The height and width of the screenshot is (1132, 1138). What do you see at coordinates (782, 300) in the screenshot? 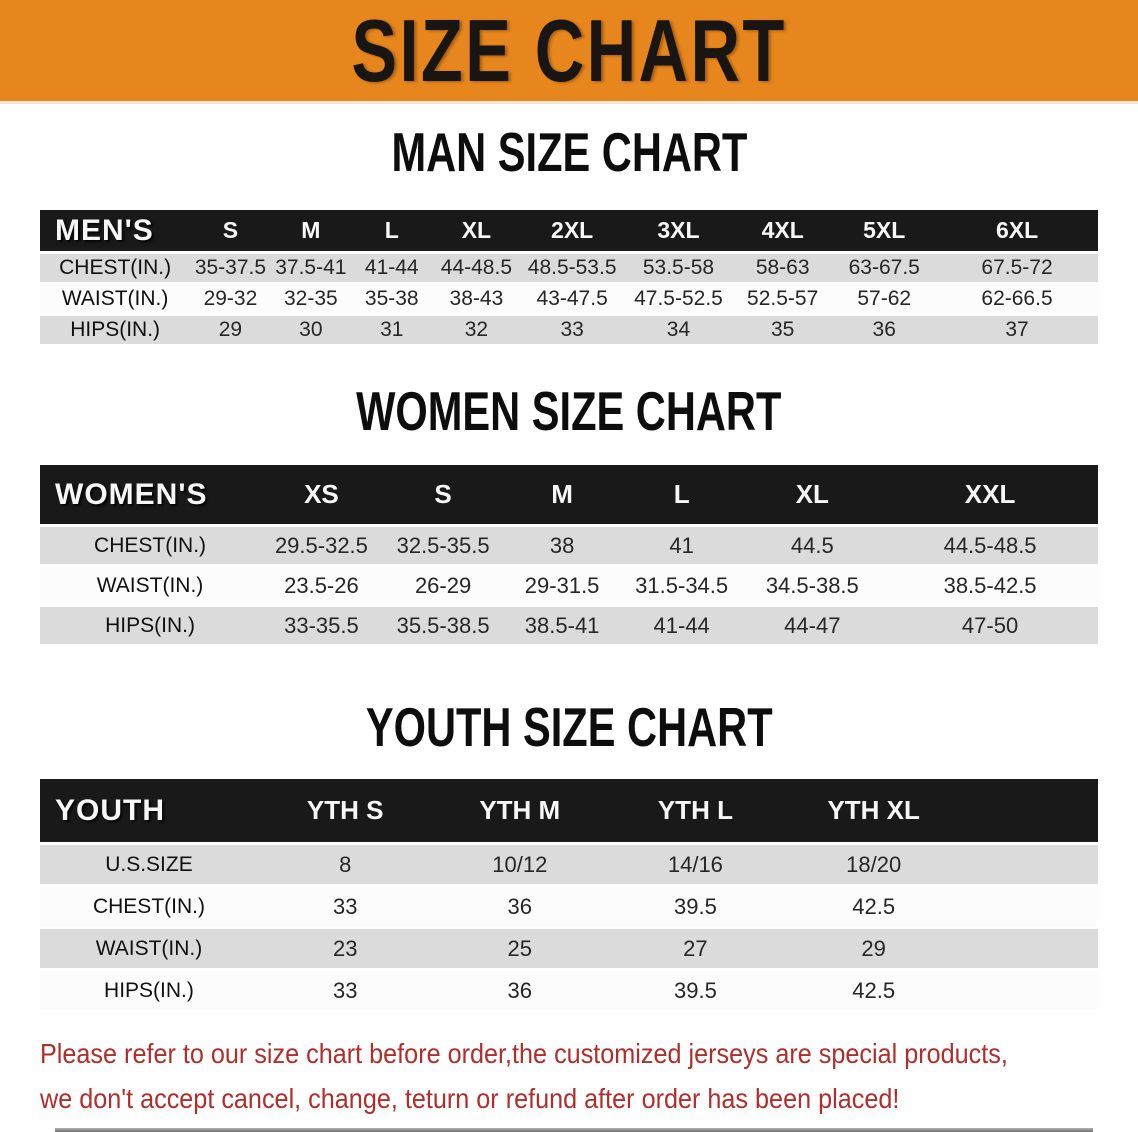
I see `table-cell: 52.5-57` at bounding box center [782, 300].